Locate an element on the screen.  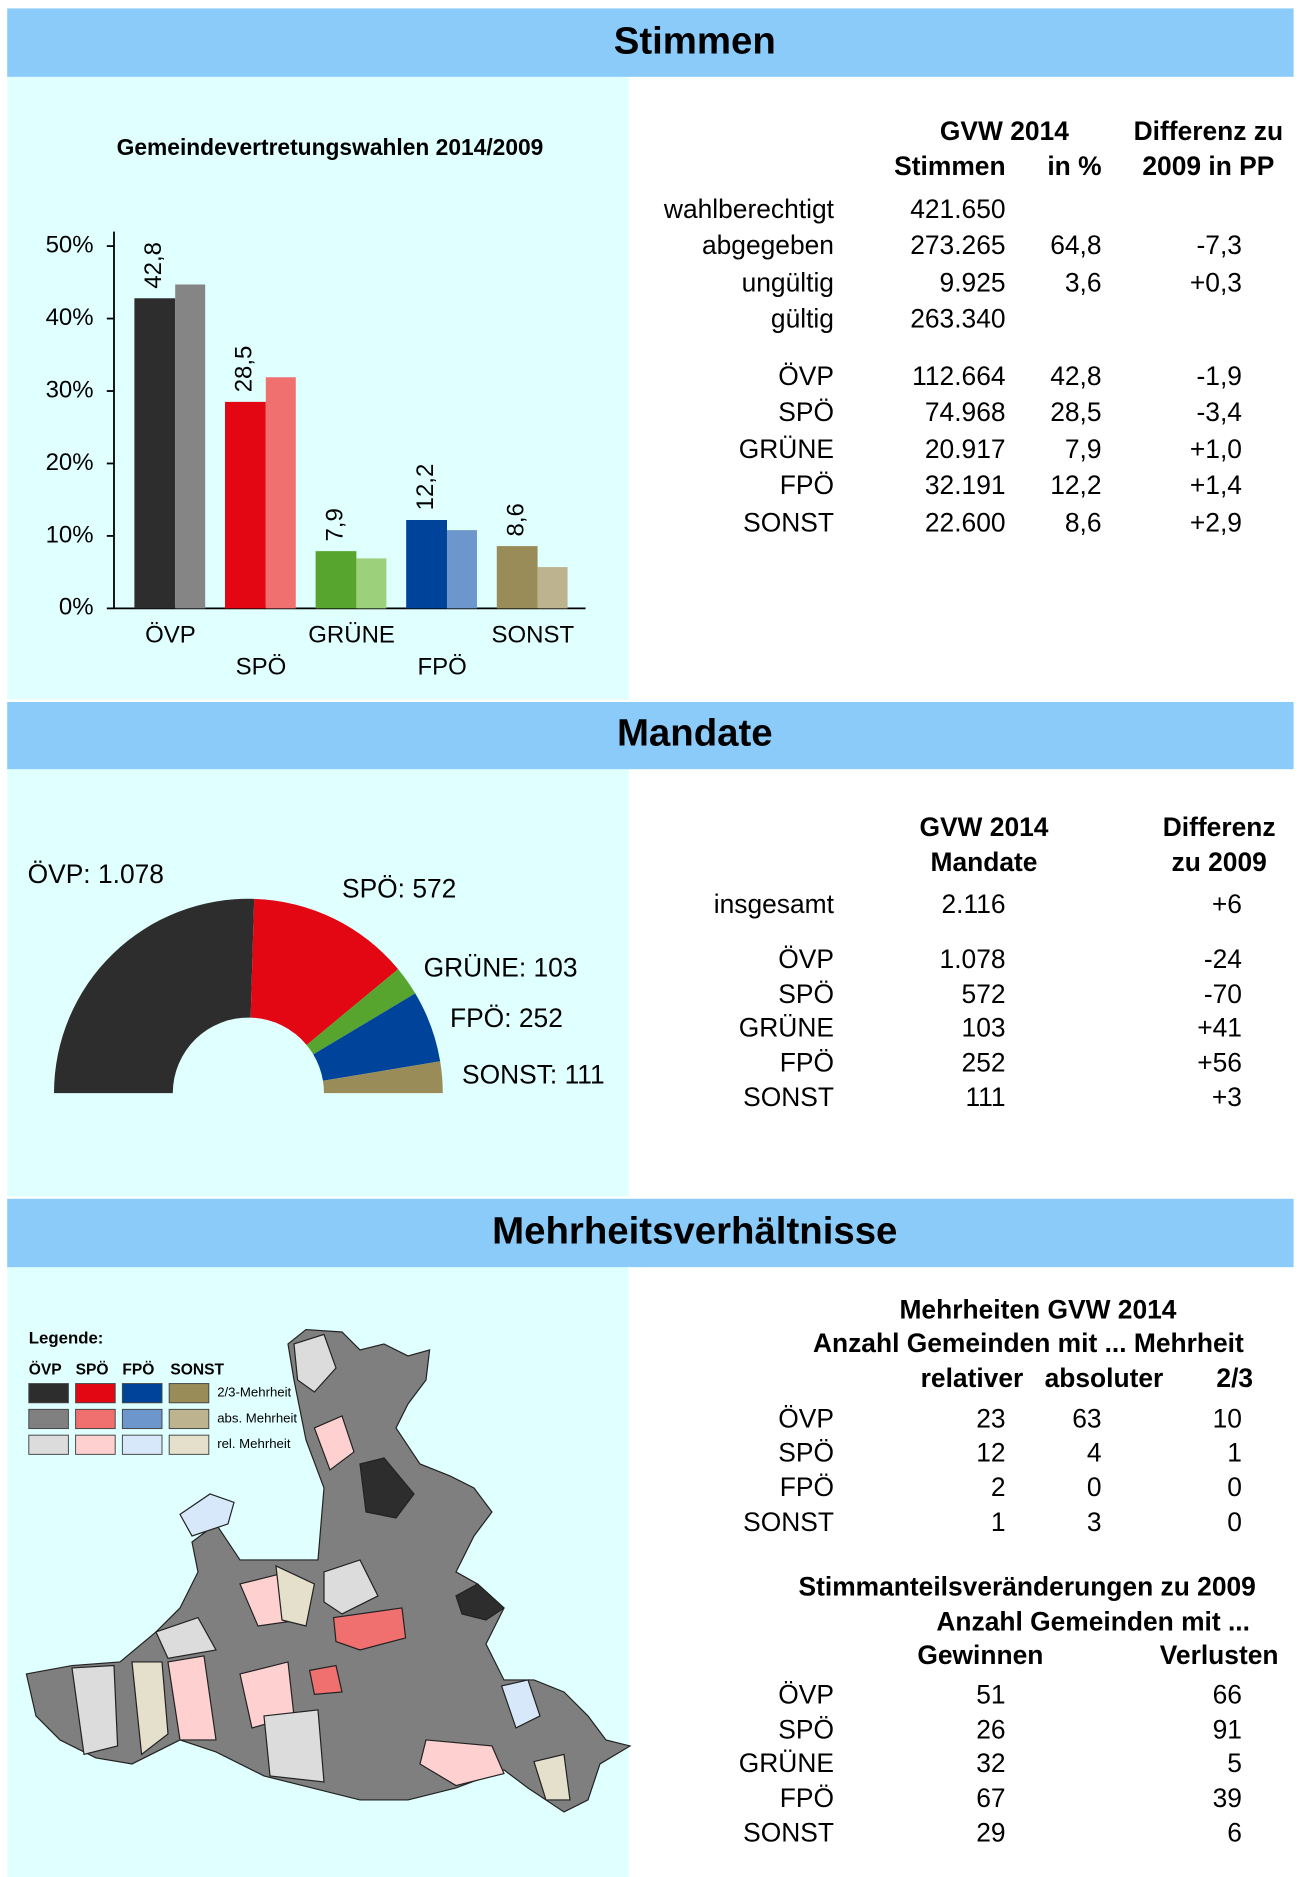
row-label: GRÜNE is located at coordinates (786, 1763).